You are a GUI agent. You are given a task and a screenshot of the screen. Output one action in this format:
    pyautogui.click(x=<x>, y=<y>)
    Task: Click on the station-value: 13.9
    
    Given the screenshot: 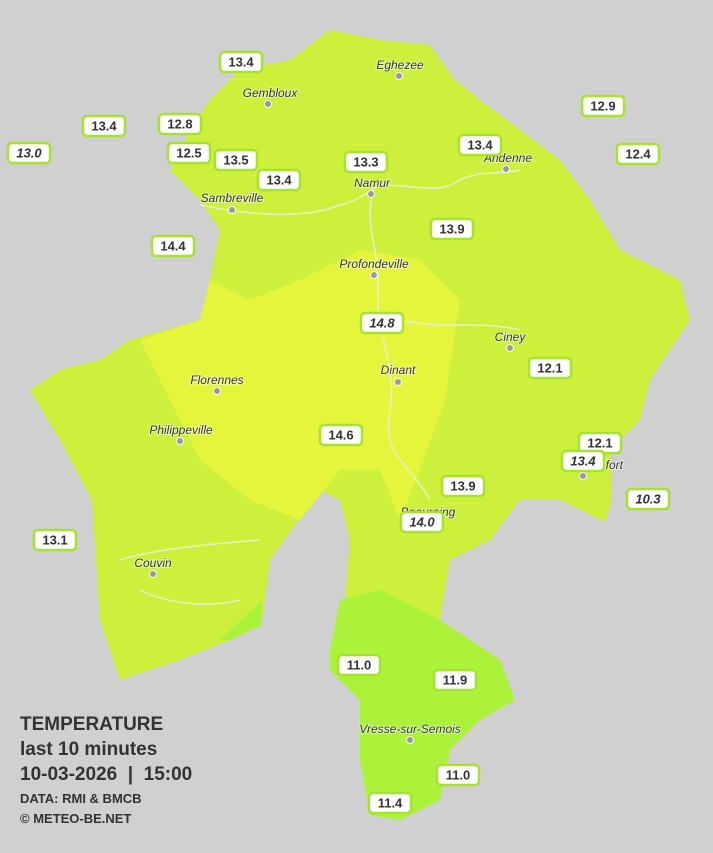 What is the action you would take?
    pyautogui.click(x=451, y=229)
    